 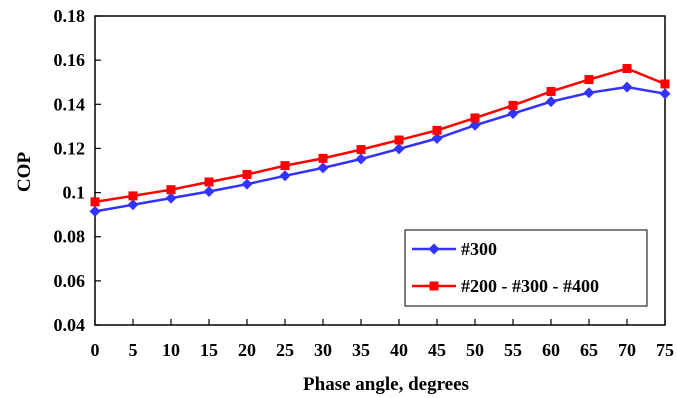 What do you see at coordinates (386, 384) in the screenshot?
I see `x-axis-label: Phase angle, degrees` at bounding box center [386, 384].